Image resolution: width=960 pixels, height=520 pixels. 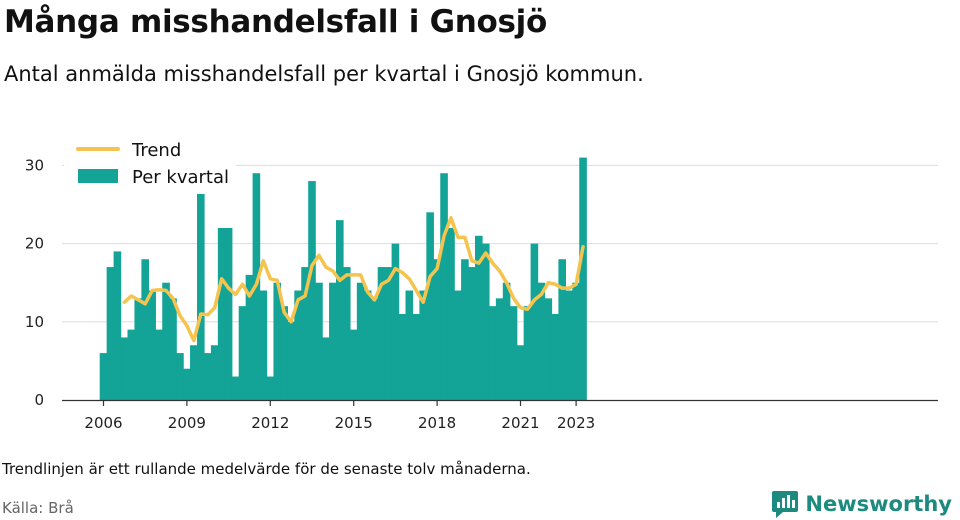 I want to click on trend-line, so click(x=353, y=279).